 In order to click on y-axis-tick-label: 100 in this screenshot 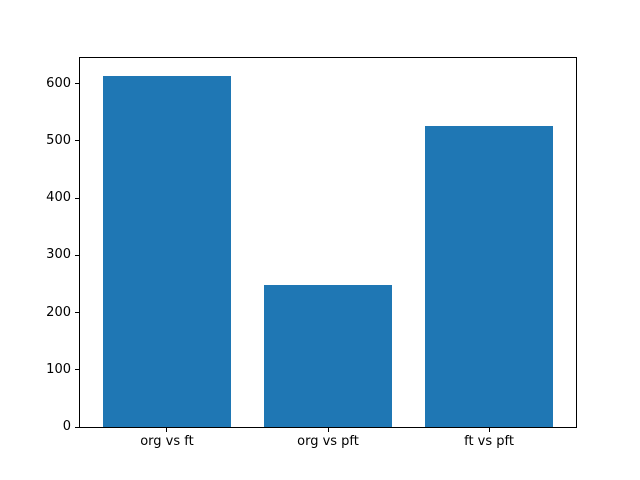, I will do `click(58, 369)`.